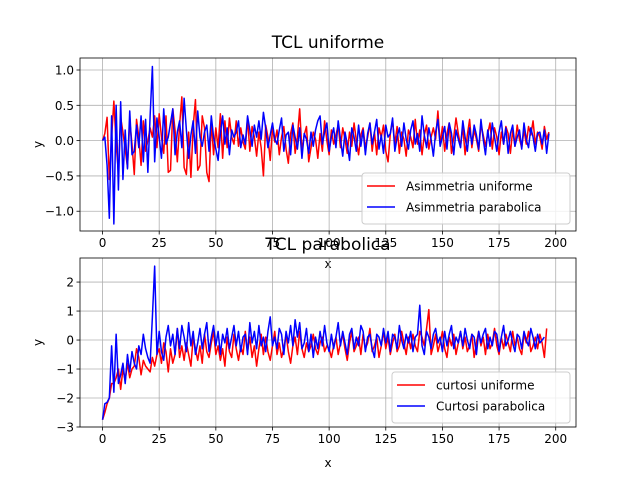 The width and height of the screenshot is (640, 484). Describe the element at coordinates (64, 141) in the screenshot. I see `y-tick-label: 0.0` at that location.